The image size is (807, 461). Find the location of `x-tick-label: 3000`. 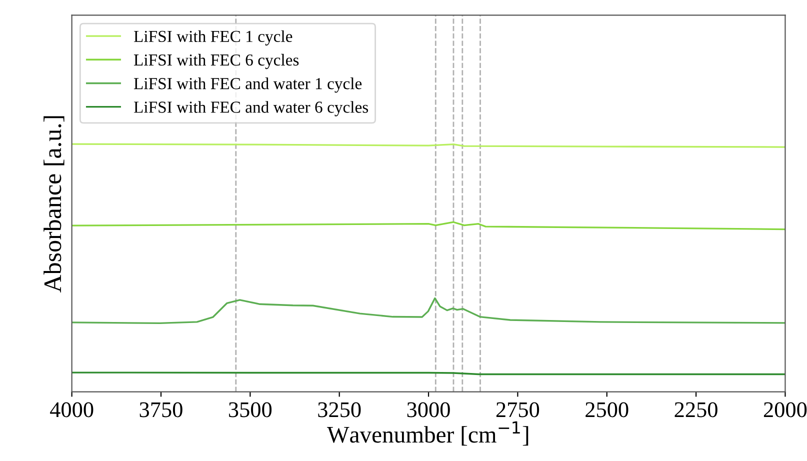

x-tick-label: 3000 is located at coordinates (428, 410).